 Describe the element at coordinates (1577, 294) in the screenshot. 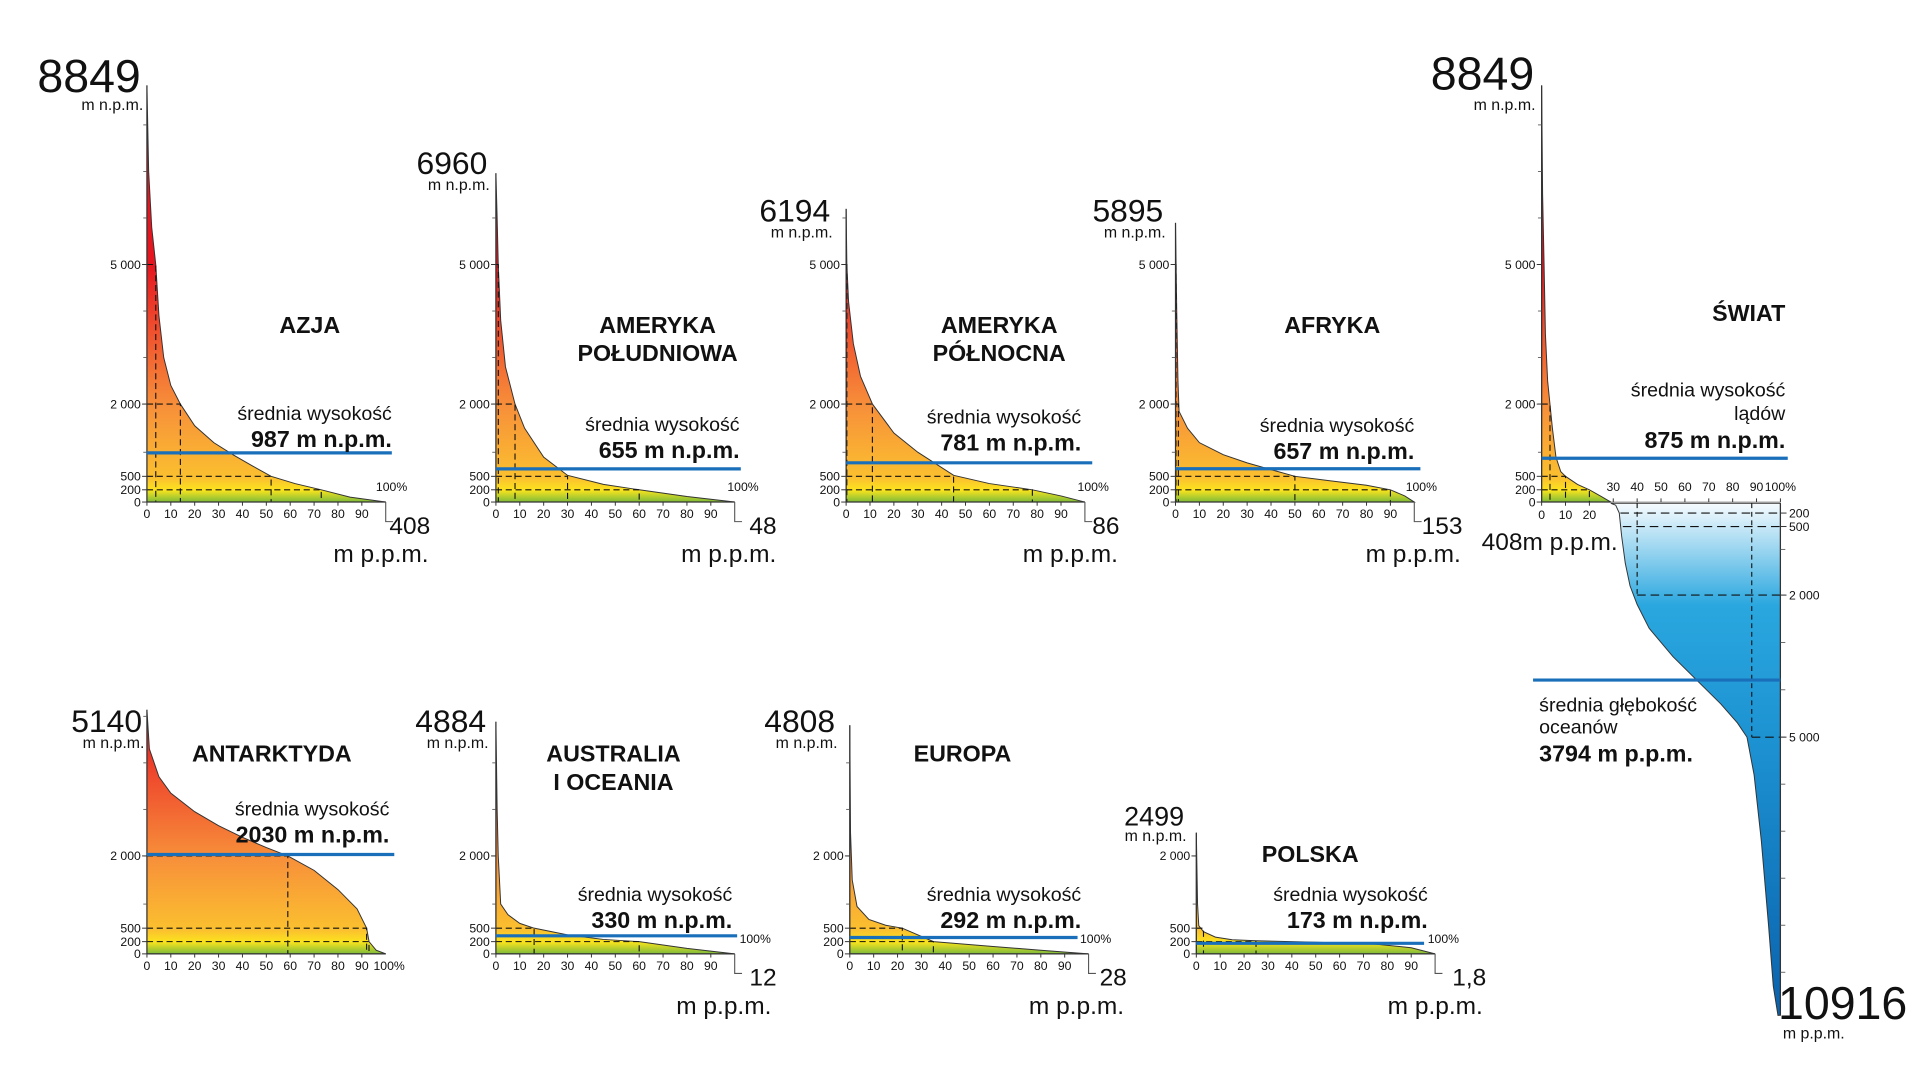

I see `land-hypsographic-area` at that location.